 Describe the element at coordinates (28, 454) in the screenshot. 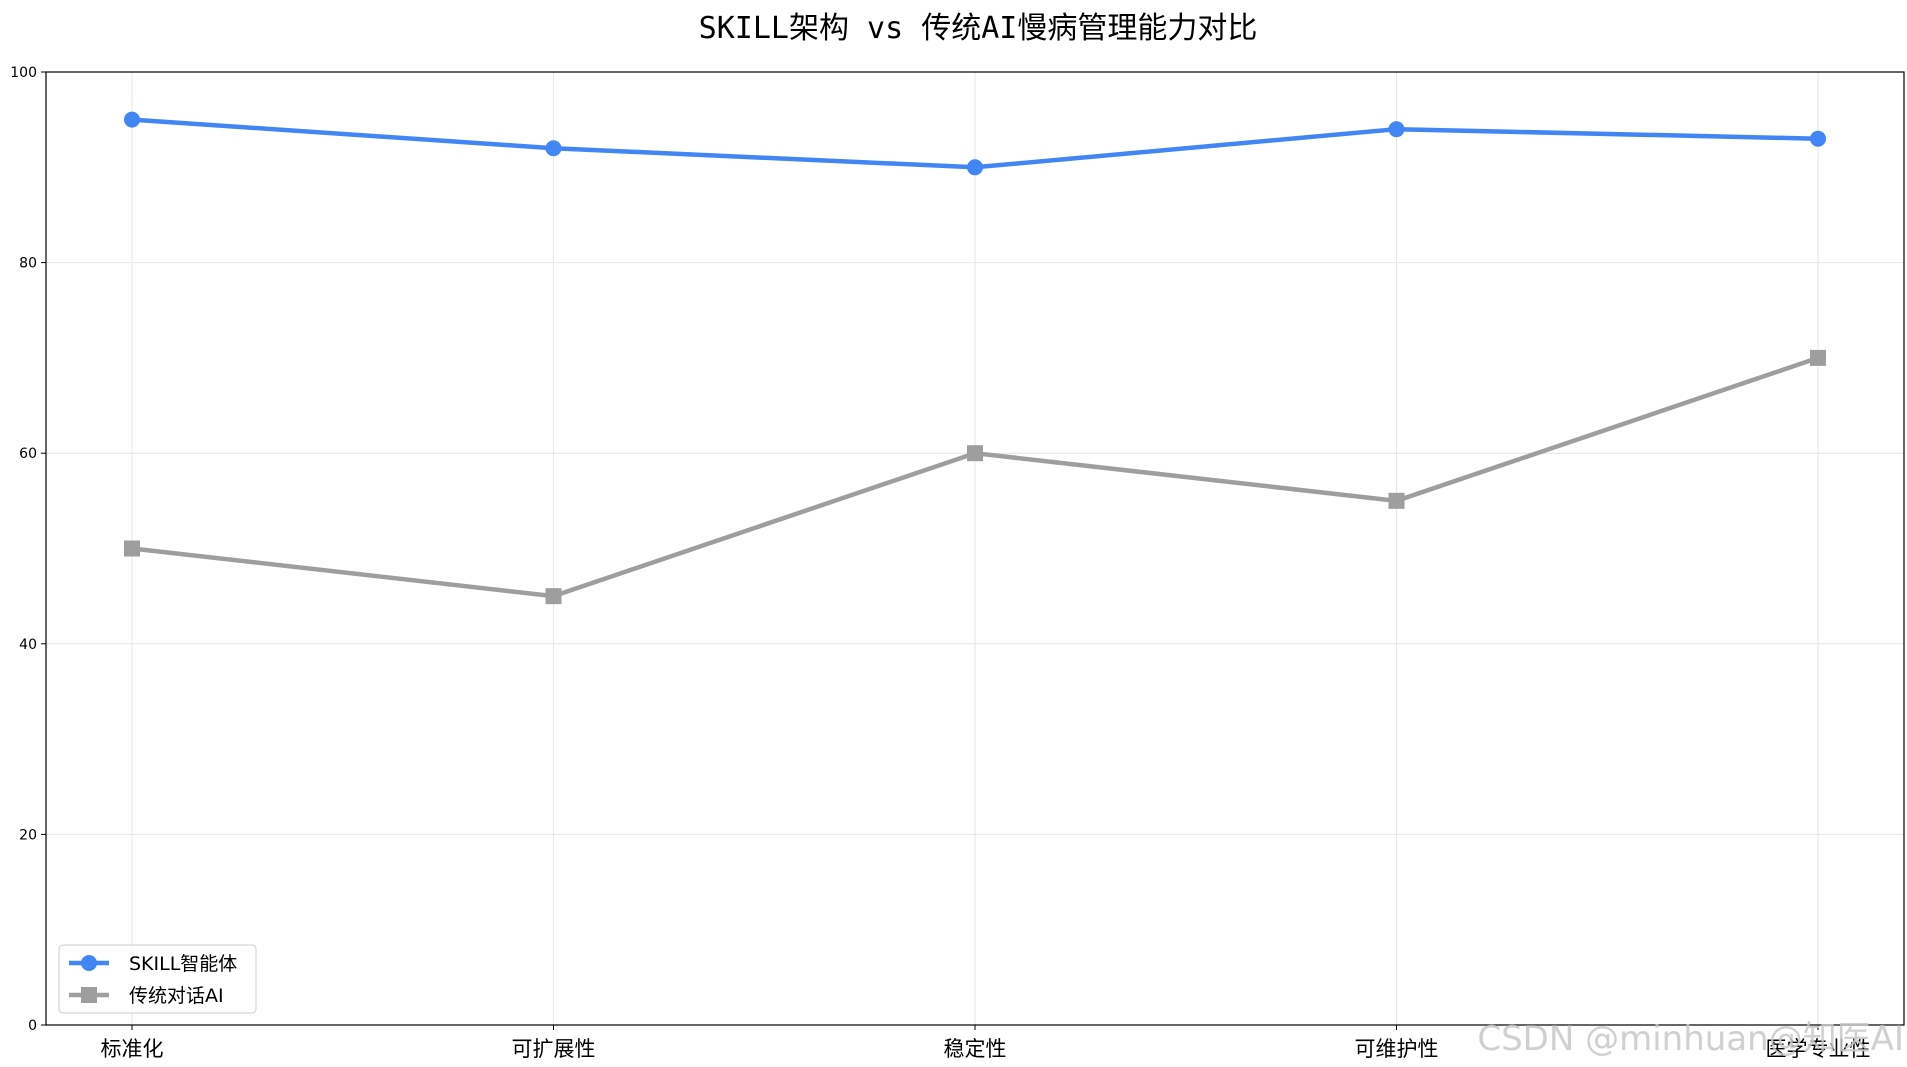

I see `y-tick-label: 60` at that location.